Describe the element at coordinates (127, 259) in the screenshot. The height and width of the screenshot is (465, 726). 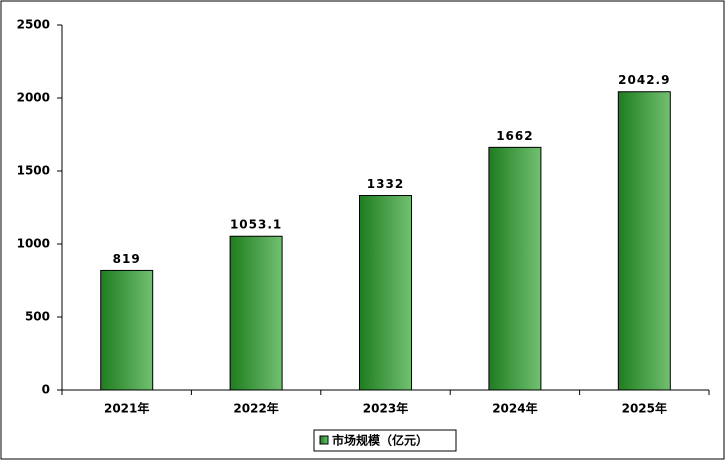
I see `data-label: 819` at that location.